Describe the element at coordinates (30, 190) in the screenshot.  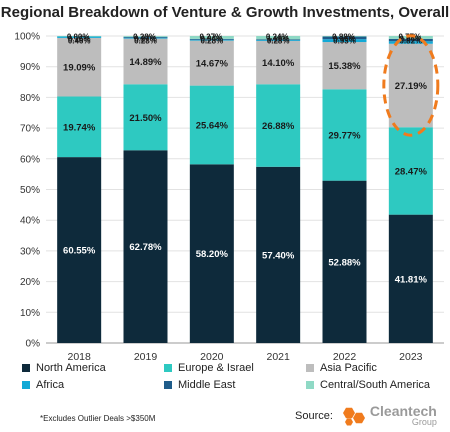
I see `y-tick-label: 50%` at that location.